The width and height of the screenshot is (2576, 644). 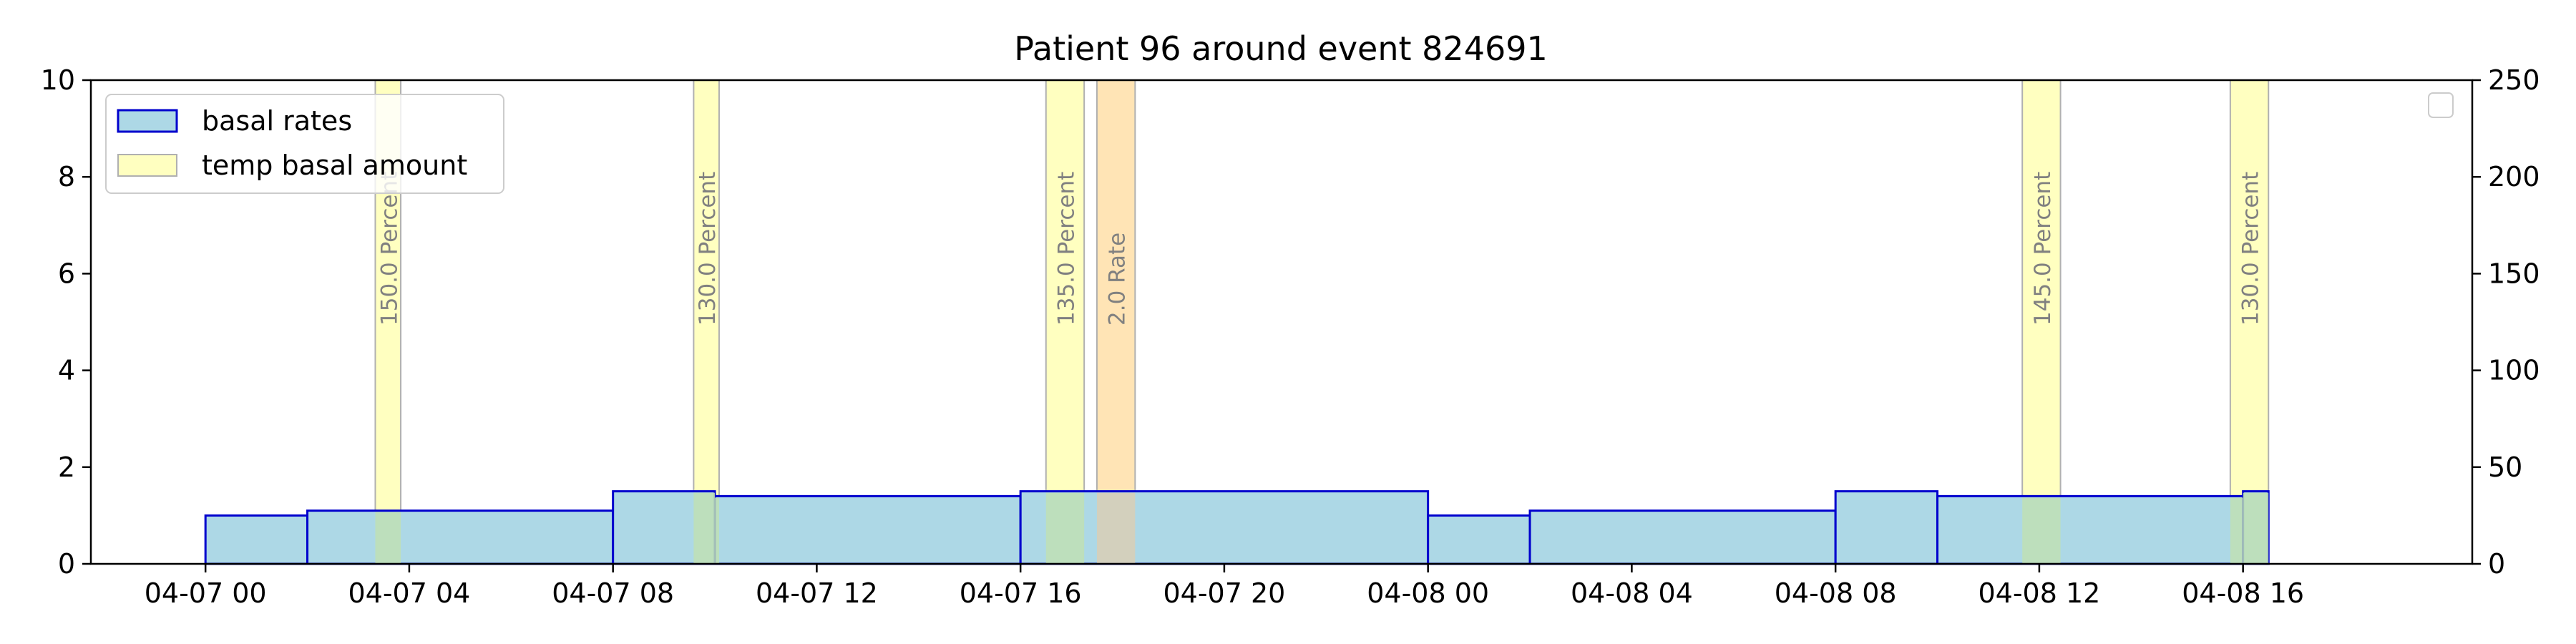 What do you see at coordinates (277, 121) in the screenshot?
I see `legend-label-basal-rates: basal rates` at bounding box center [277, 121].